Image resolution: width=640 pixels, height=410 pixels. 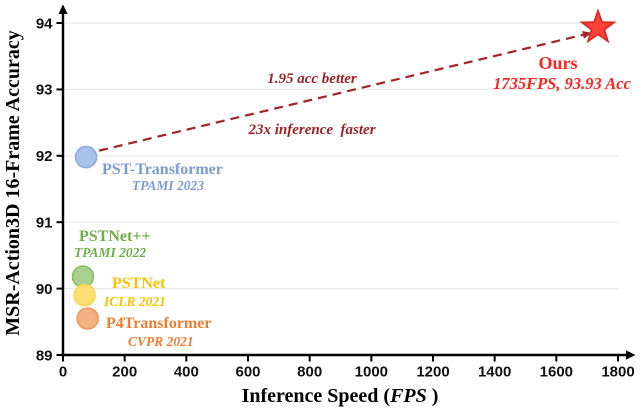 What do you see at coordinates (631, 355) in the screenshot?
I see `x-axis-arrow-icon` at bounding box center [631, 355].